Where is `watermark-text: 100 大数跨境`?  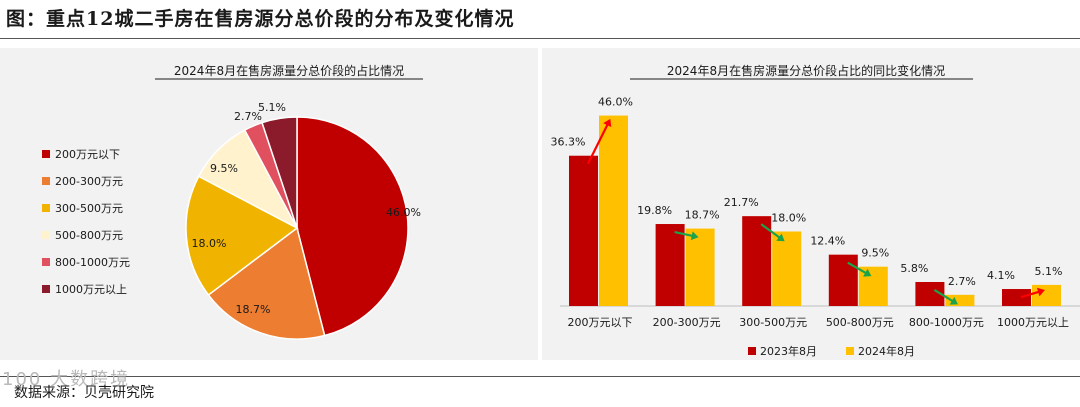 watermark-text: 100 大数跨境 is located at coordinates (66, 379).